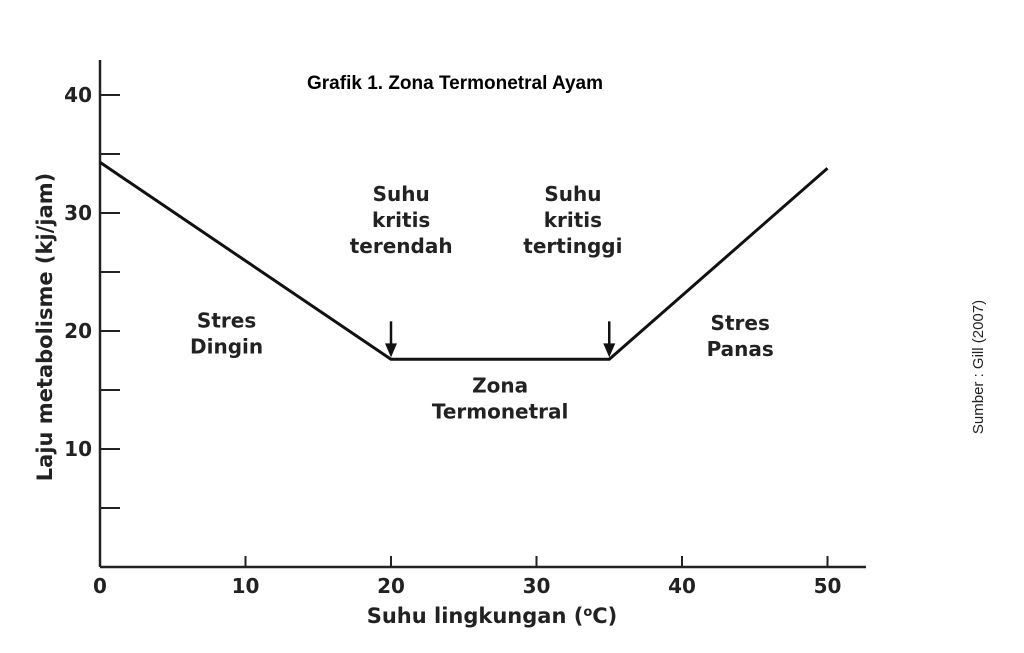  What do you see at coordinates (100, 586) in the screenshot?
I see `x-tick-label: 0` at bounding box center [100, 586].